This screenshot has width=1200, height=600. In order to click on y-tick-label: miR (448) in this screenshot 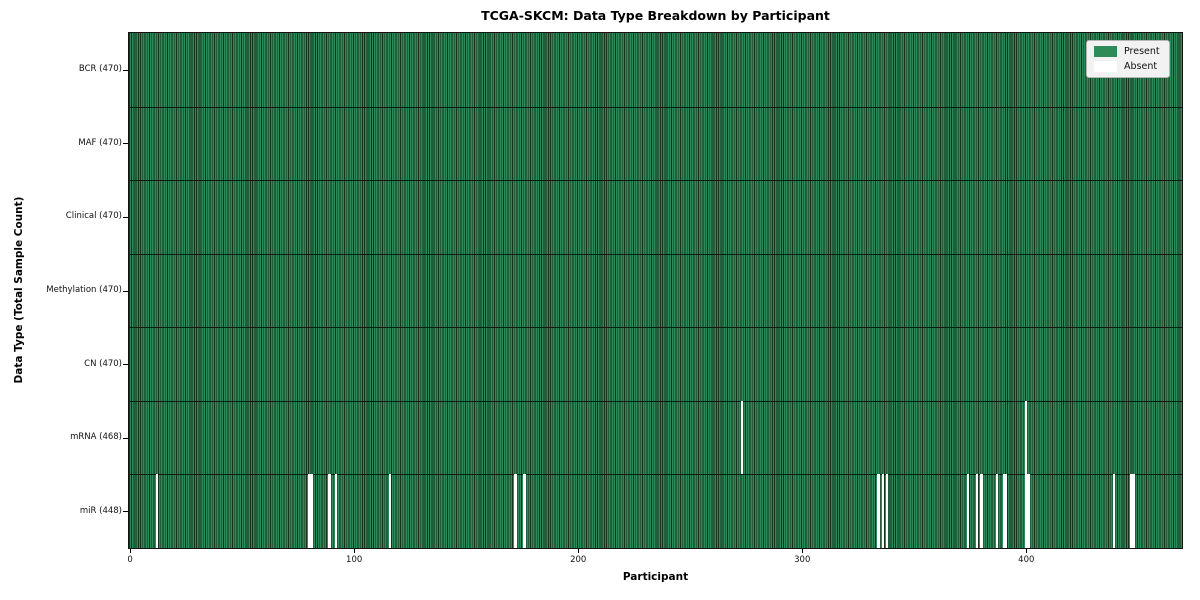, I will do `click(100, 510)`.